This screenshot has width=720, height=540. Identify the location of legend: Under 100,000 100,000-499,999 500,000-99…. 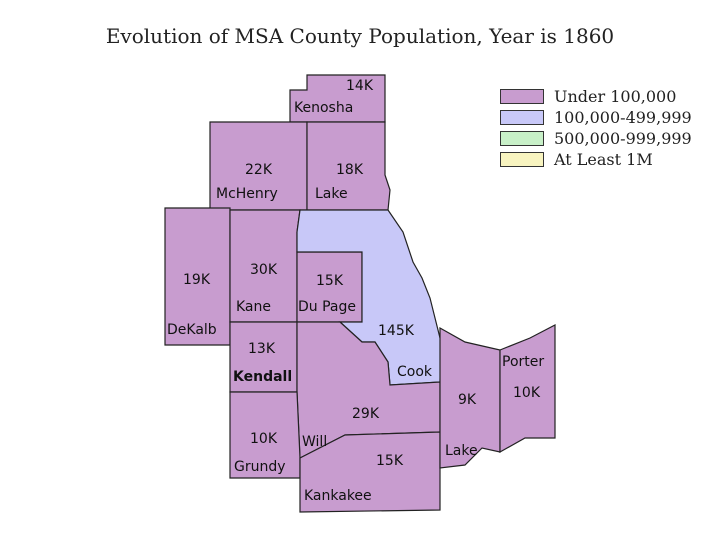
(596, 128).